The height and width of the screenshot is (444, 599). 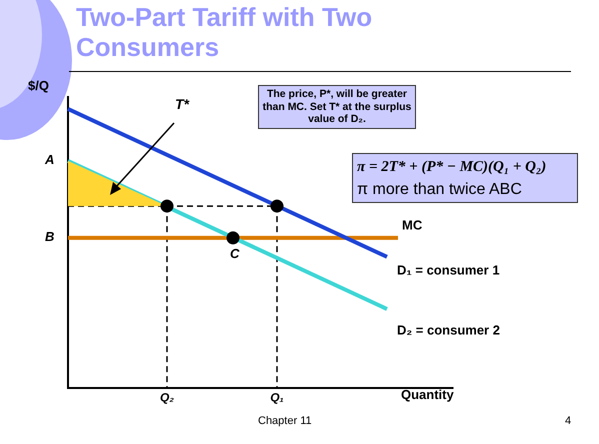 I want to click on annotation: The price, P*, will be greater than MC. Set T* at the surplus value of D₂., so click(x=337, y=107).